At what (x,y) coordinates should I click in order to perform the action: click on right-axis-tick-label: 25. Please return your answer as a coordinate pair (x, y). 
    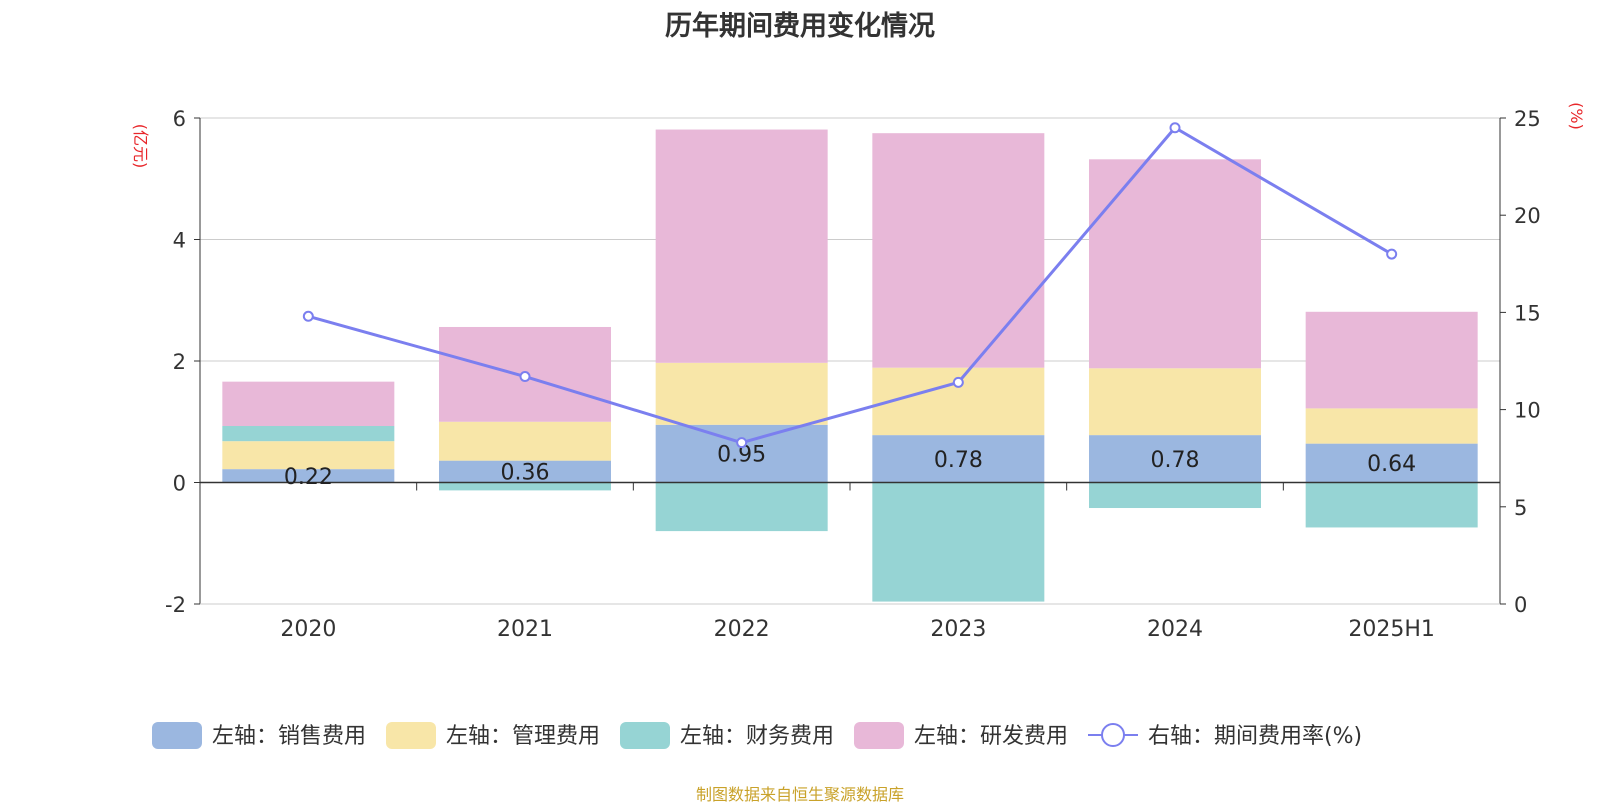
    Looking at the image, I should click on (1527, 119).